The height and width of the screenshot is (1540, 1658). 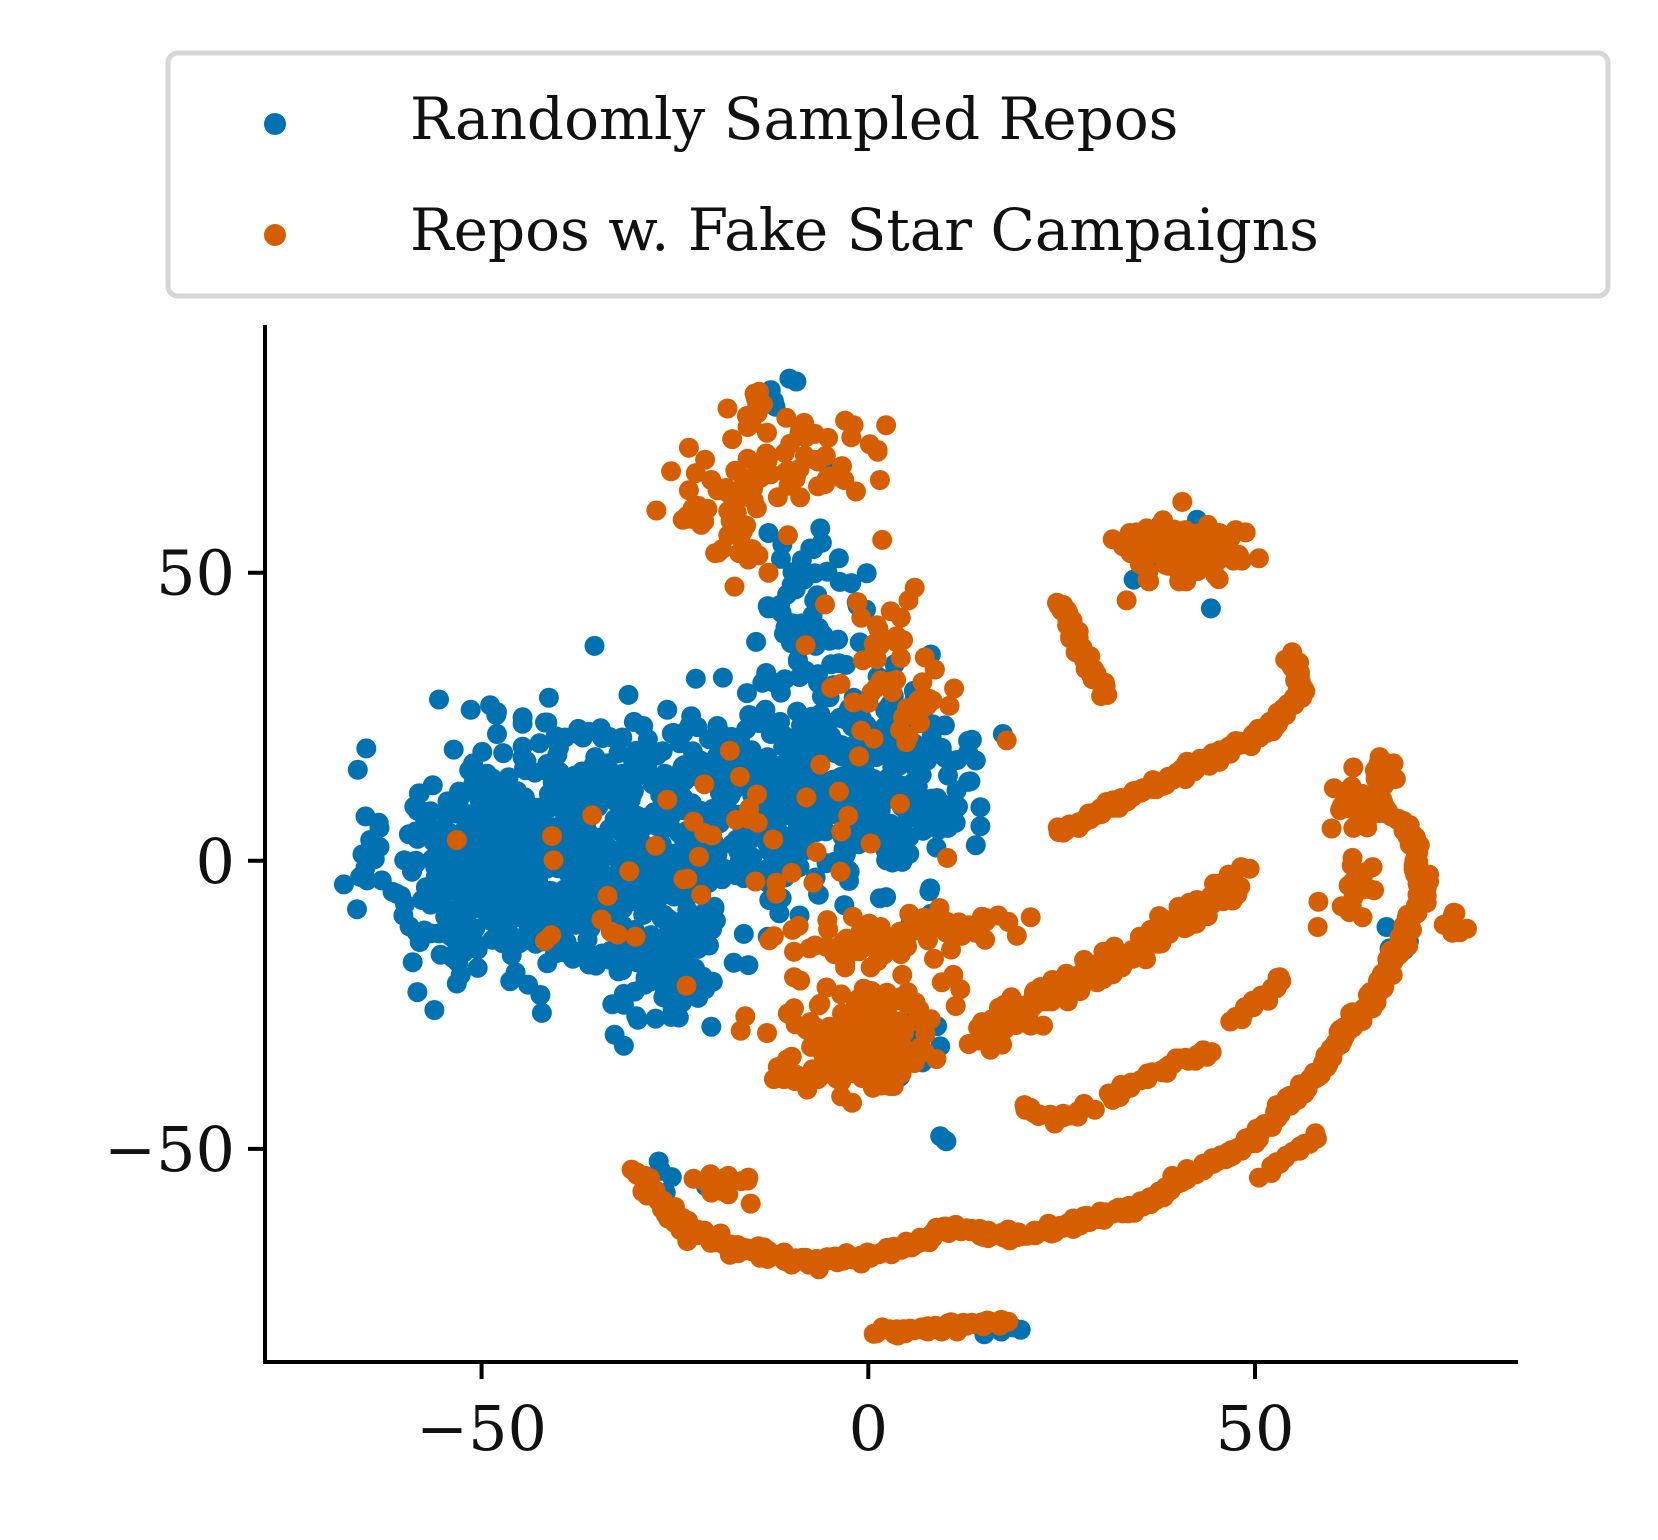 What do you see at coordinates (275, 124) in the screenshot?
I see `legend-marker-random` at bounding box center [275, 124].